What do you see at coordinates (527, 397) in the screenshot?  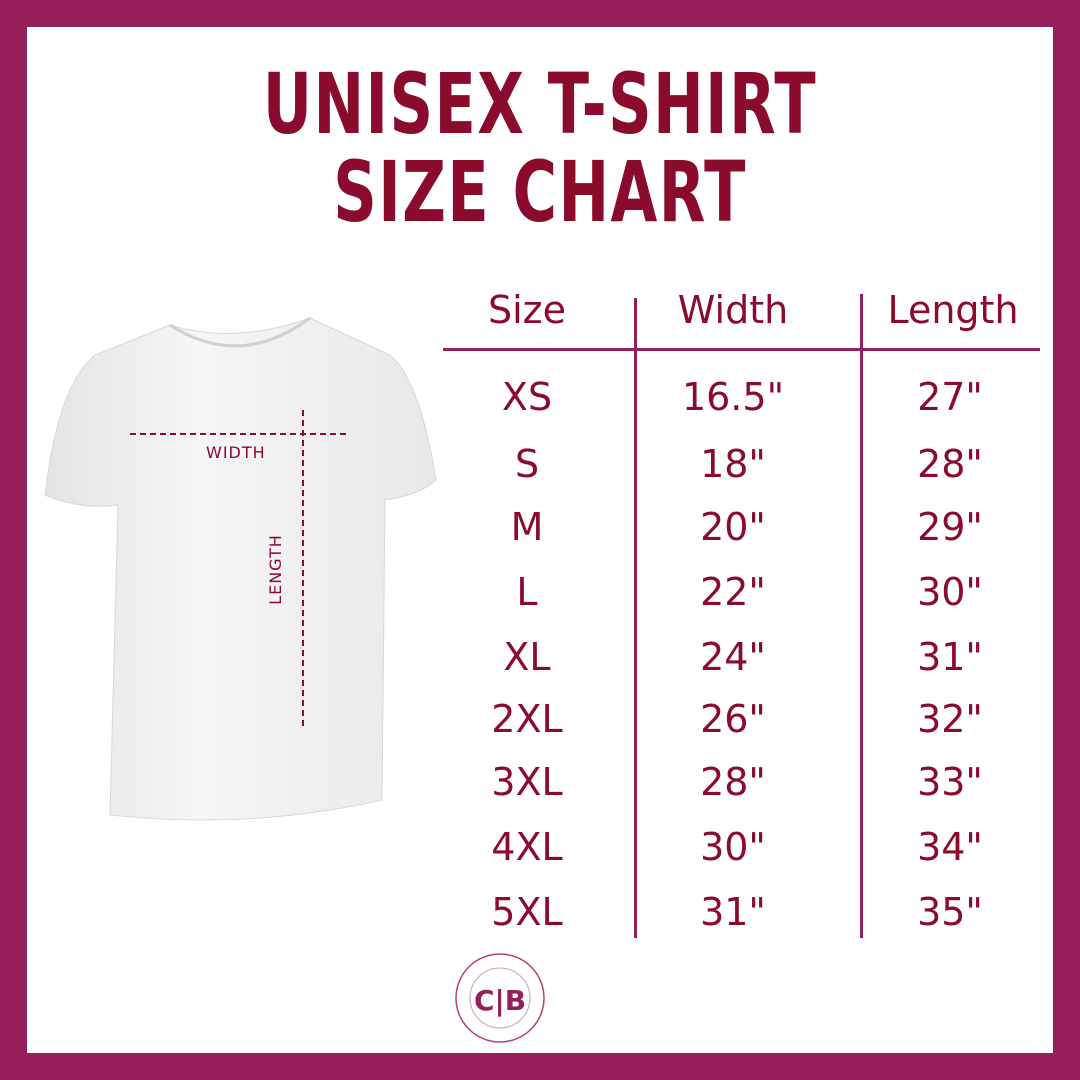 I see `size-cell: XS` at bounding box center [527, 397].